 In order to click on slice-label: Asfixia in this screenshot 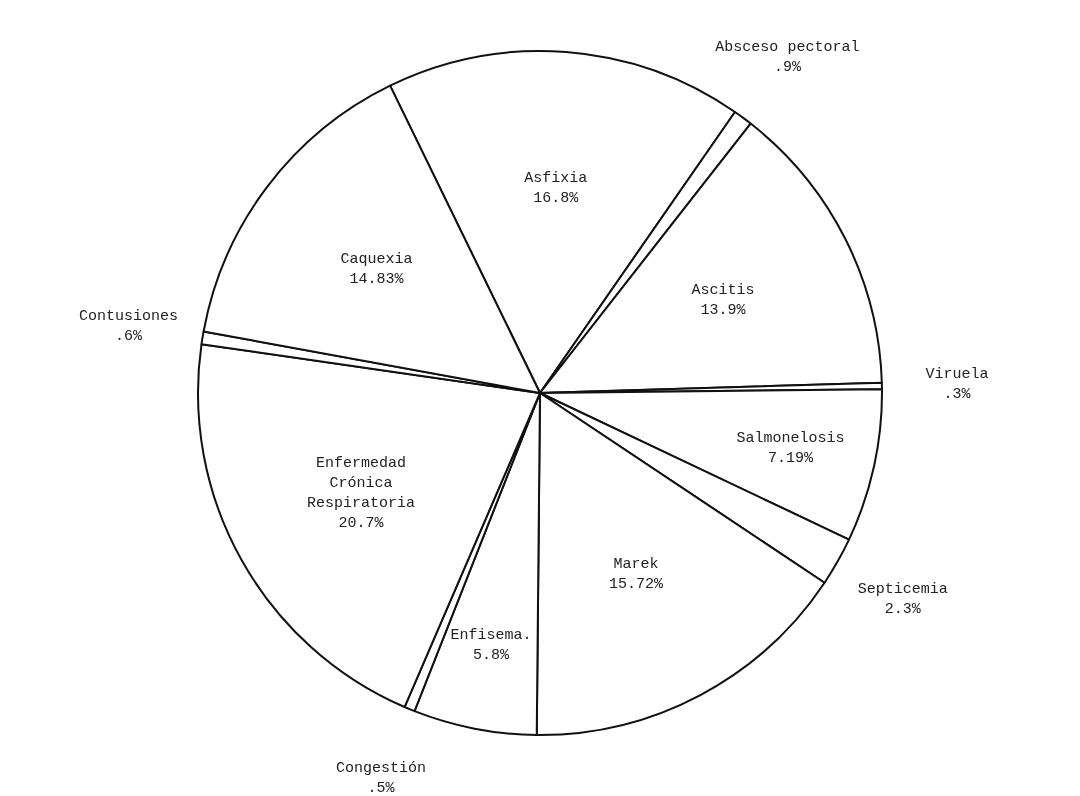, I will do `click(556, 179)`.